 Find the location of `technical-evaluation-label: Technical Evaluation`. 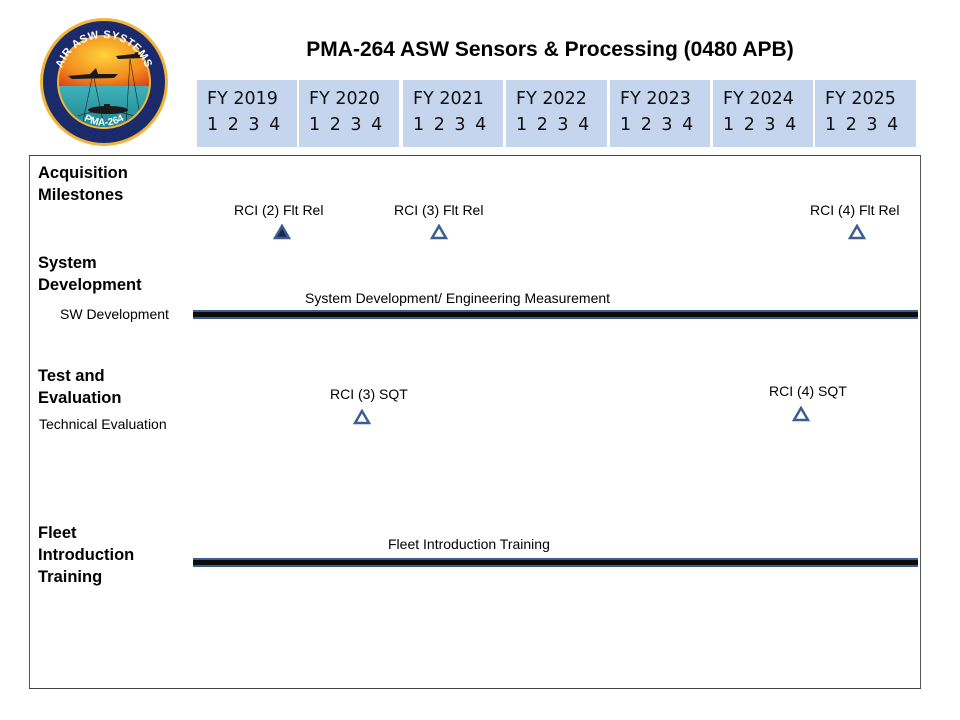

technical-evaluation-label: Technical Evaluation is located at coordinates (103, 424).